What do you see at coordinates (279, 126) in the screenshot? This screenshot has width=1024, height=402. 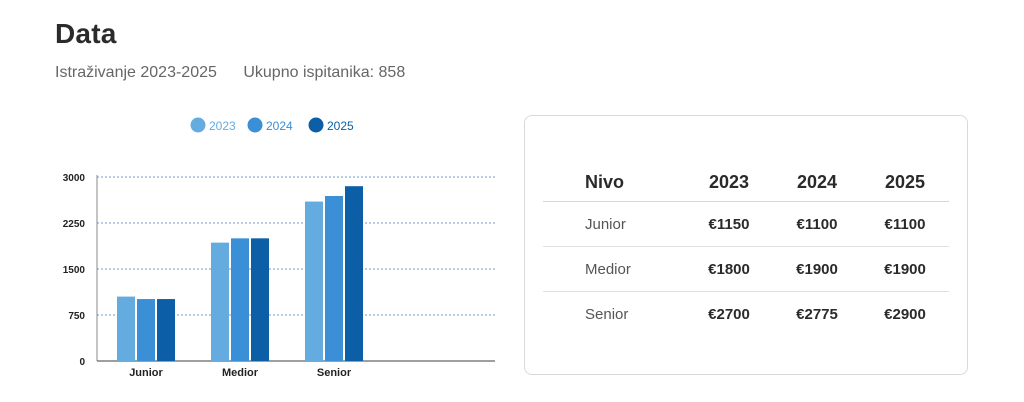 I see `legend-label: 2024` at bounding box center [279, 126].